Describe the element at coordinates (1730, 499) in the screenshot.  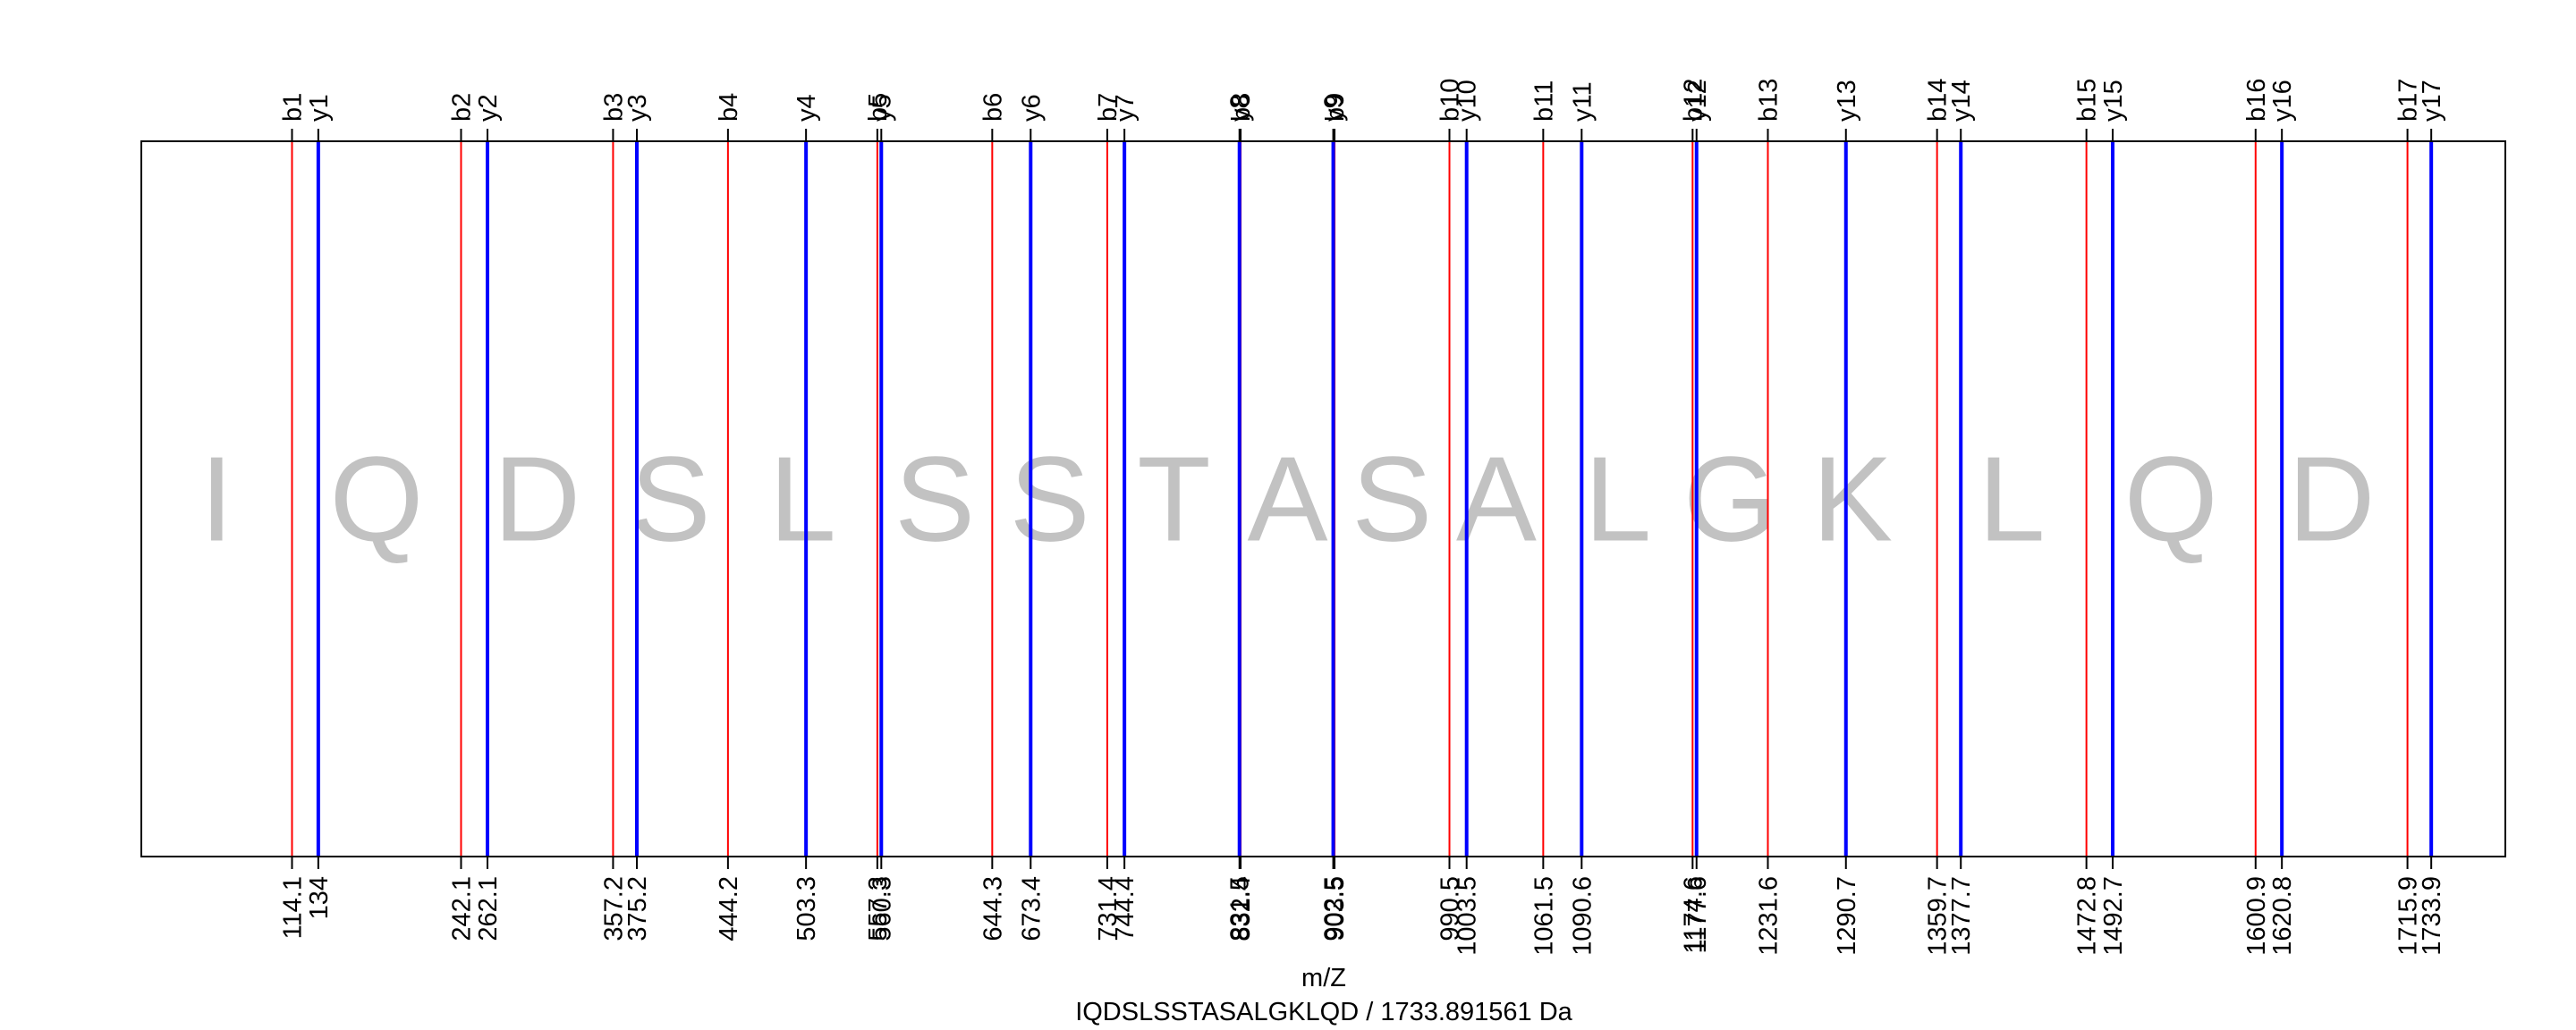
I see `residue-letter: G` at that location.